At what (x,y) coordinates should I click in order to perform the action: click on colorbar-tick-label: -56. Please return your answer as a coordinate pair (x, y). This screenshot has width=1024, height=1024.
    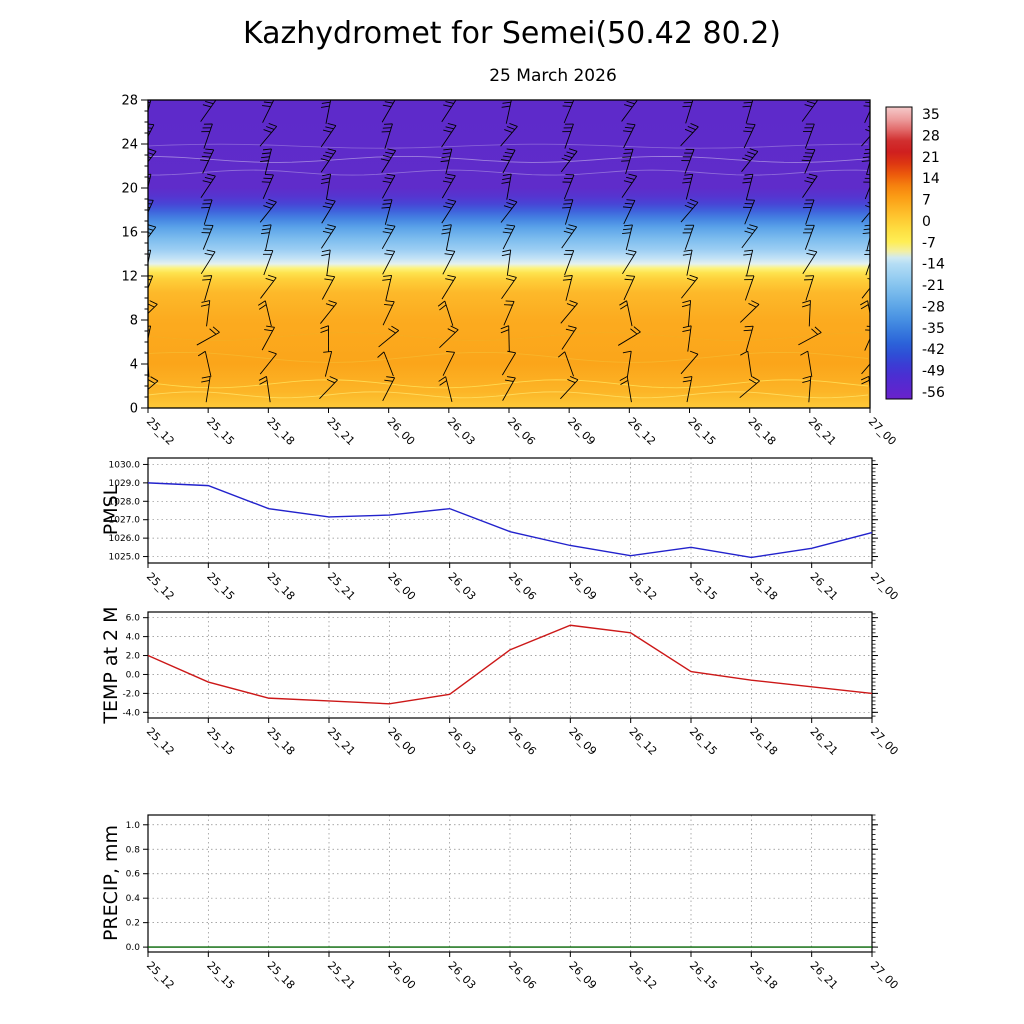
    Looking at the image, I should click on (933, 393).